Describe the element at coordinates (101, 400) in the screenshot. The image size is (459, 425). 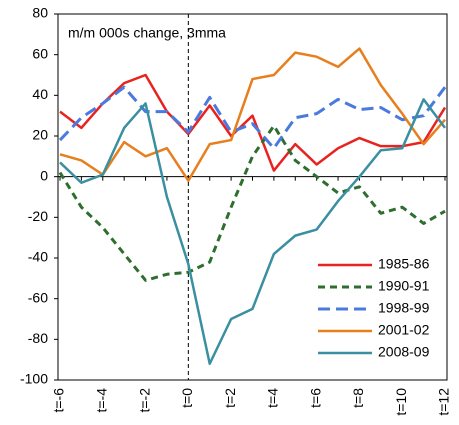
I see `x-tick-label: t=-4` at that location.